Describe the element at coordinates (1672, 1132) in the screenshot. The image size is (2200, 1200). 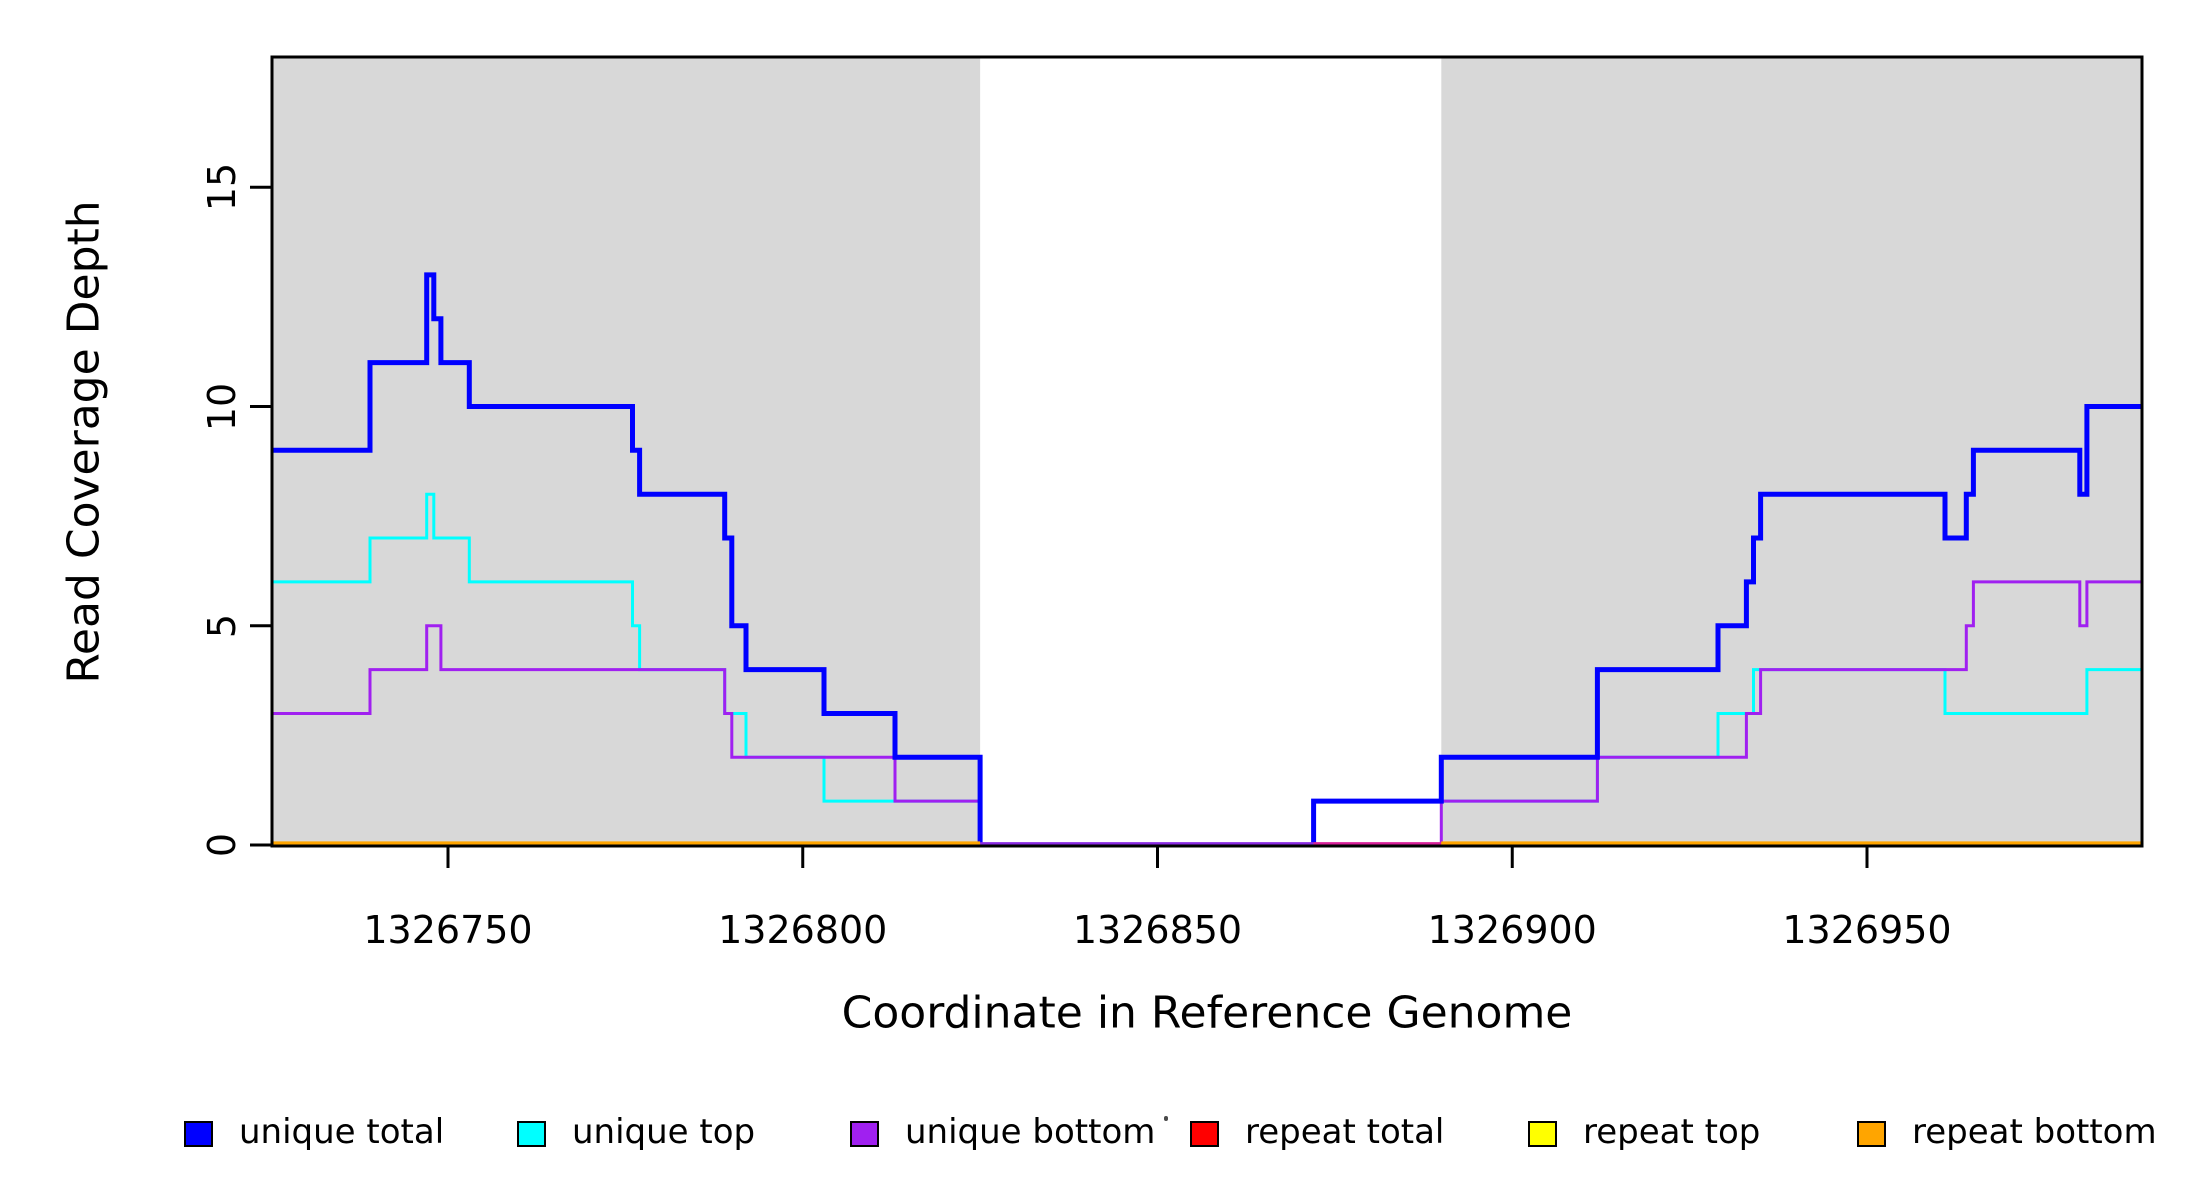
I see `legend-label: repeat top` at that location.